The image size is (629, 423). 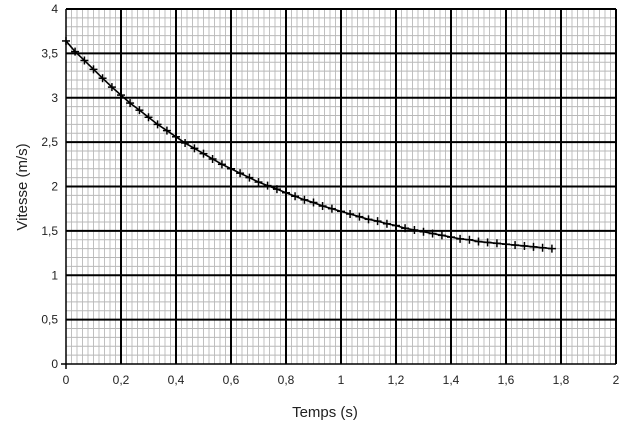 What do you see at coordinates (396, 380) in the screenshot?
I see `x-tick-label: 1,2` at bounding box center [396, 380].